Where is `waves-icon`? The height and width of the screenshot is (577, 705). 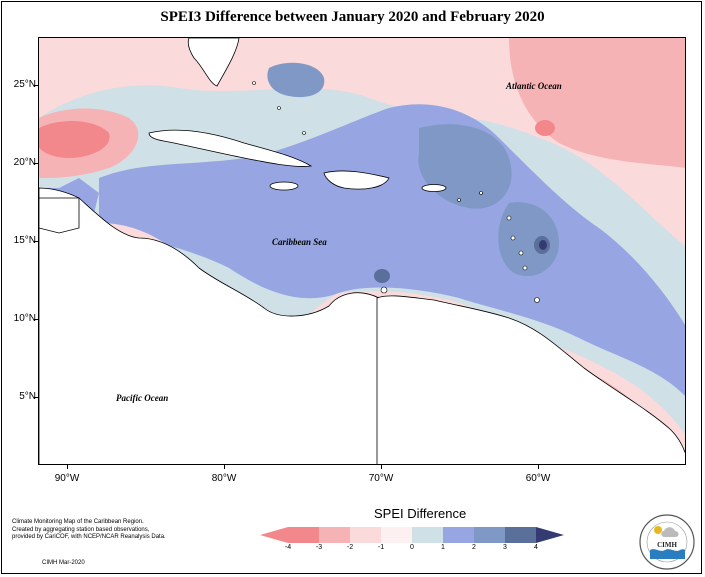
waves-icon is located at coordinates (667, 554).